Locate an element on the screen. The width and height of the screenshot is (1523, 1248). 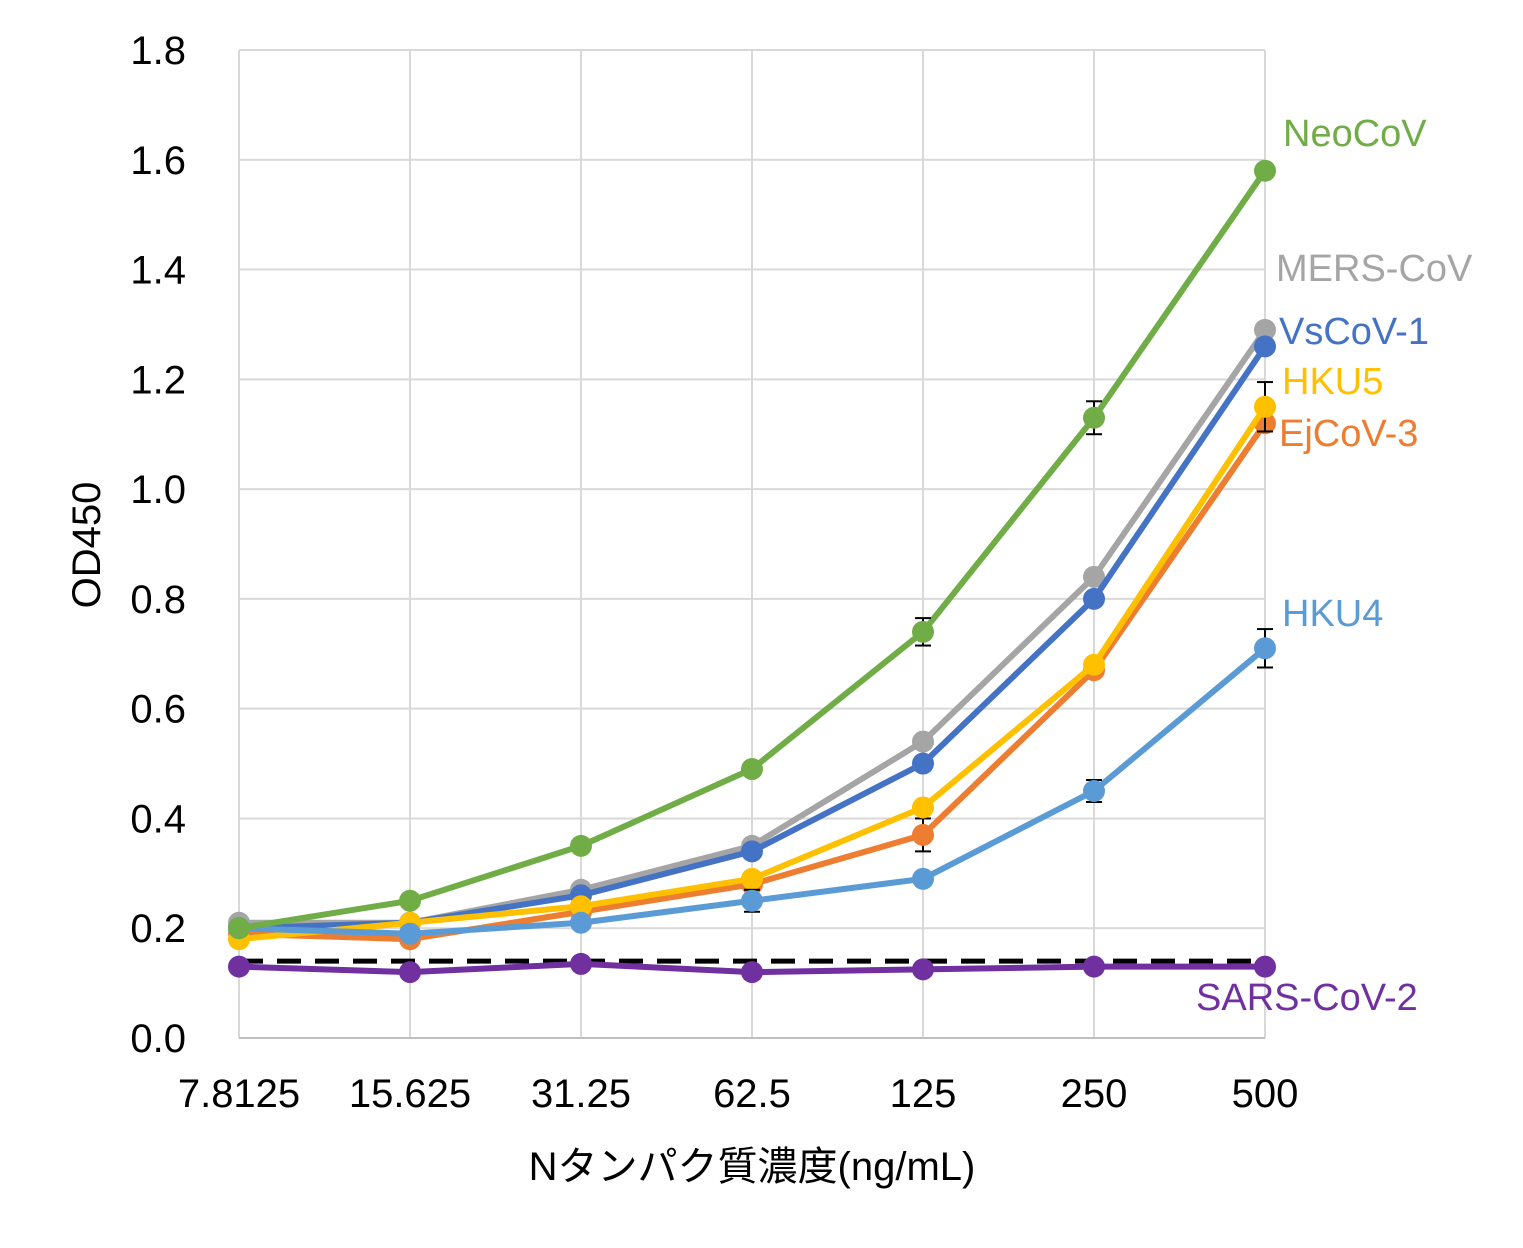
x-tick-label: 15.625 is located at coordinates (410, 1094).